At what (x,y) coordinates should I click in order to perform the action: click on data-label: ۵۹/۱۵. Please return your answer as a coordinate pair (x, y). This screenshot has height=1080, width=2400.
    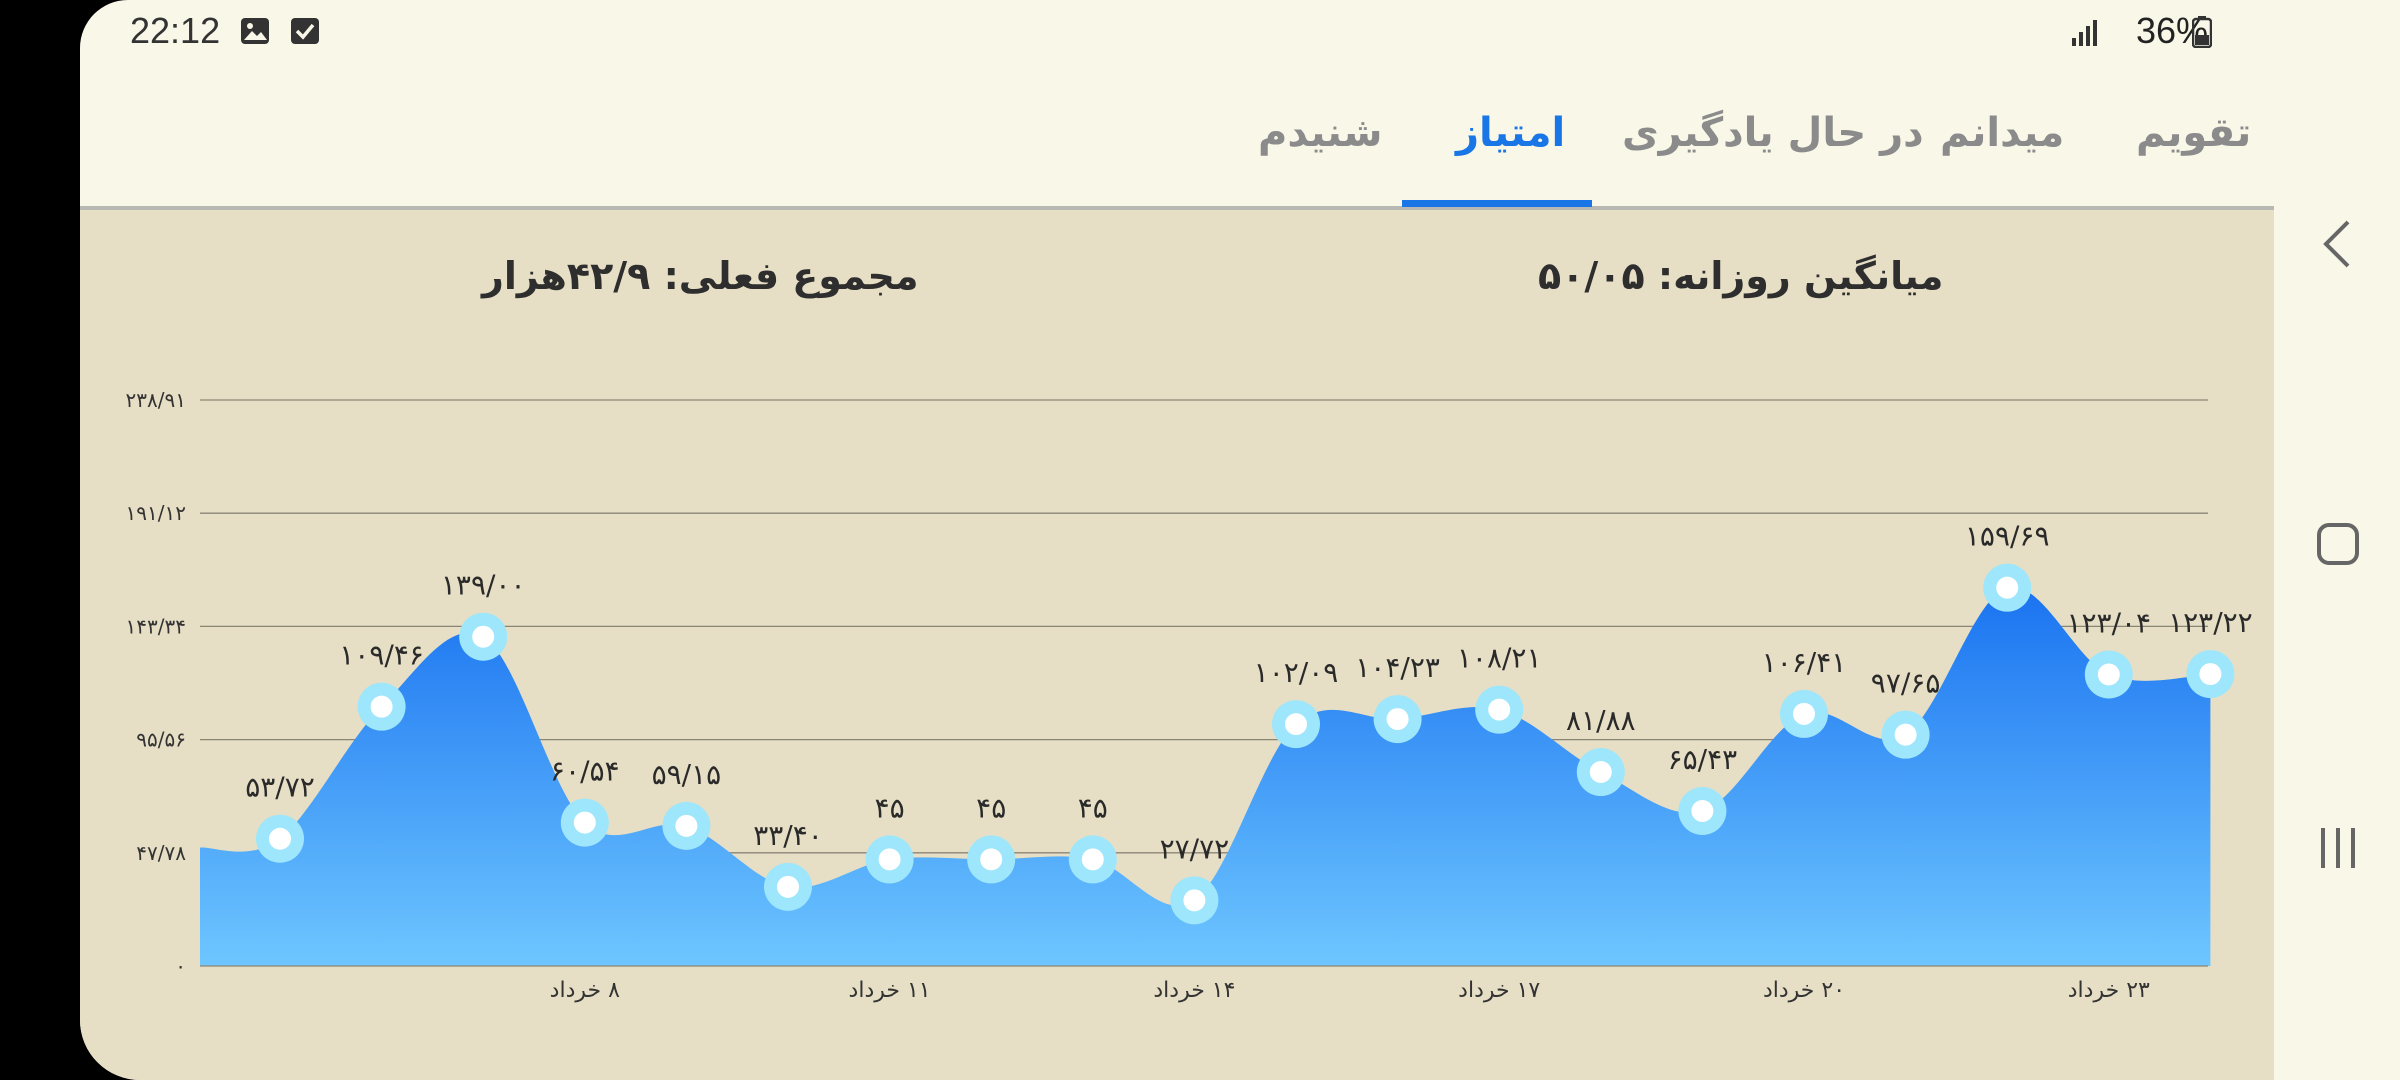
    Looking at the image, I should click on (687, 774).